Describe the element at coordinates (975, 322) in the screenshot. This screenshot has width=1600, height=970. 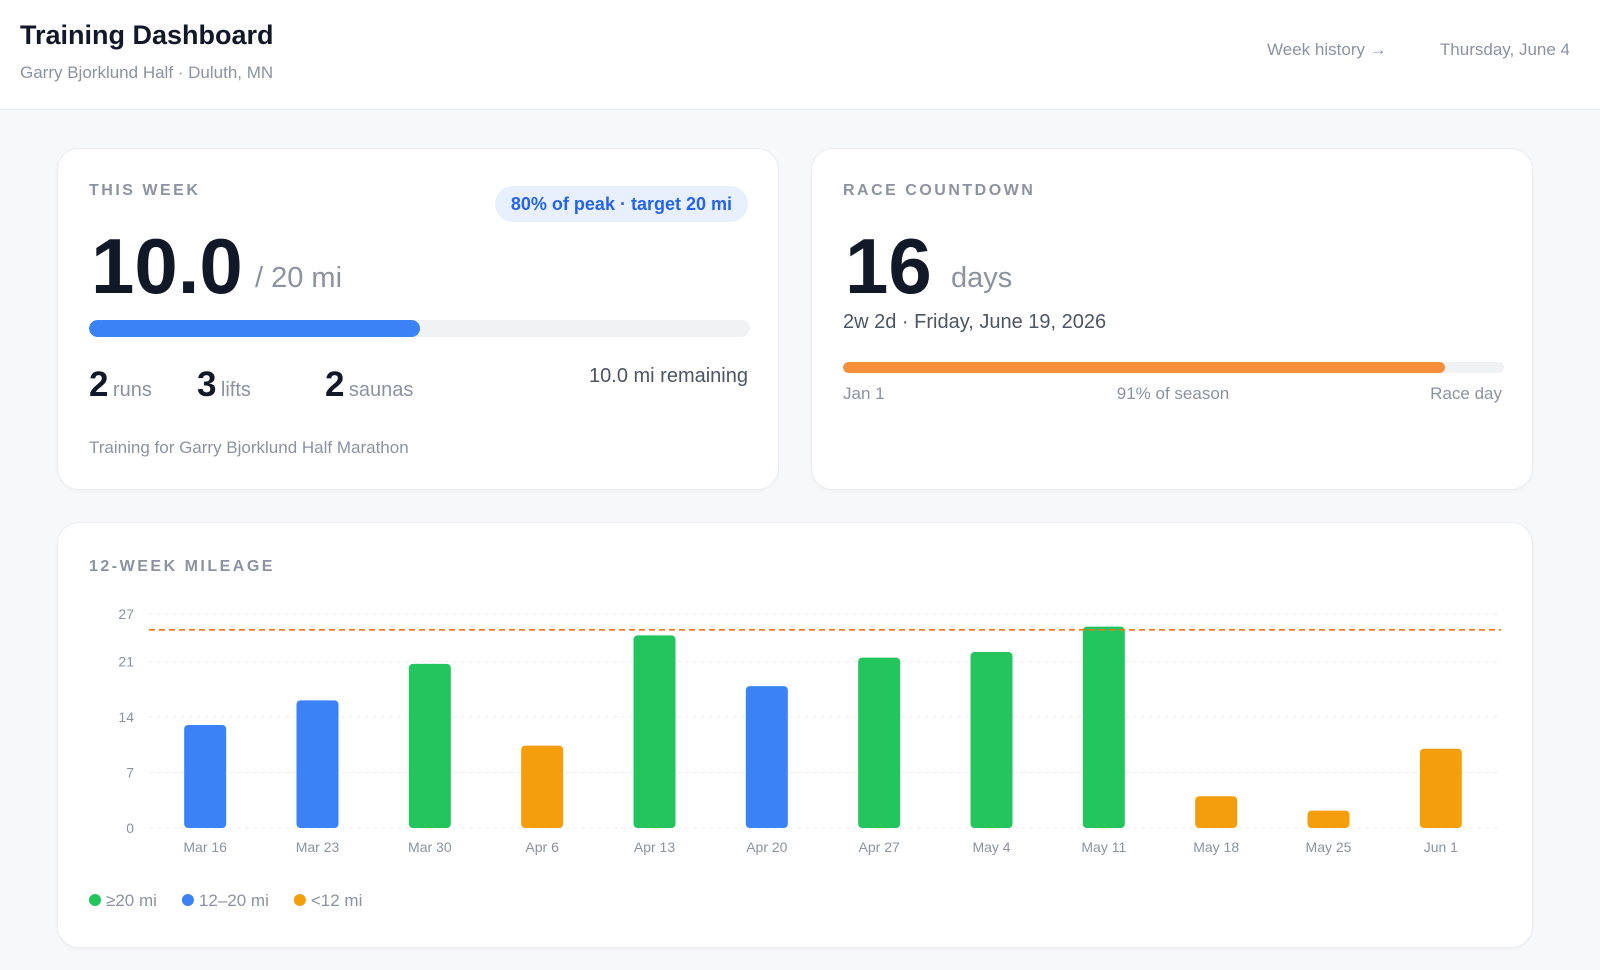
I see `race-detail: 2w 2d · Friday, June 19, 2026` at that location.